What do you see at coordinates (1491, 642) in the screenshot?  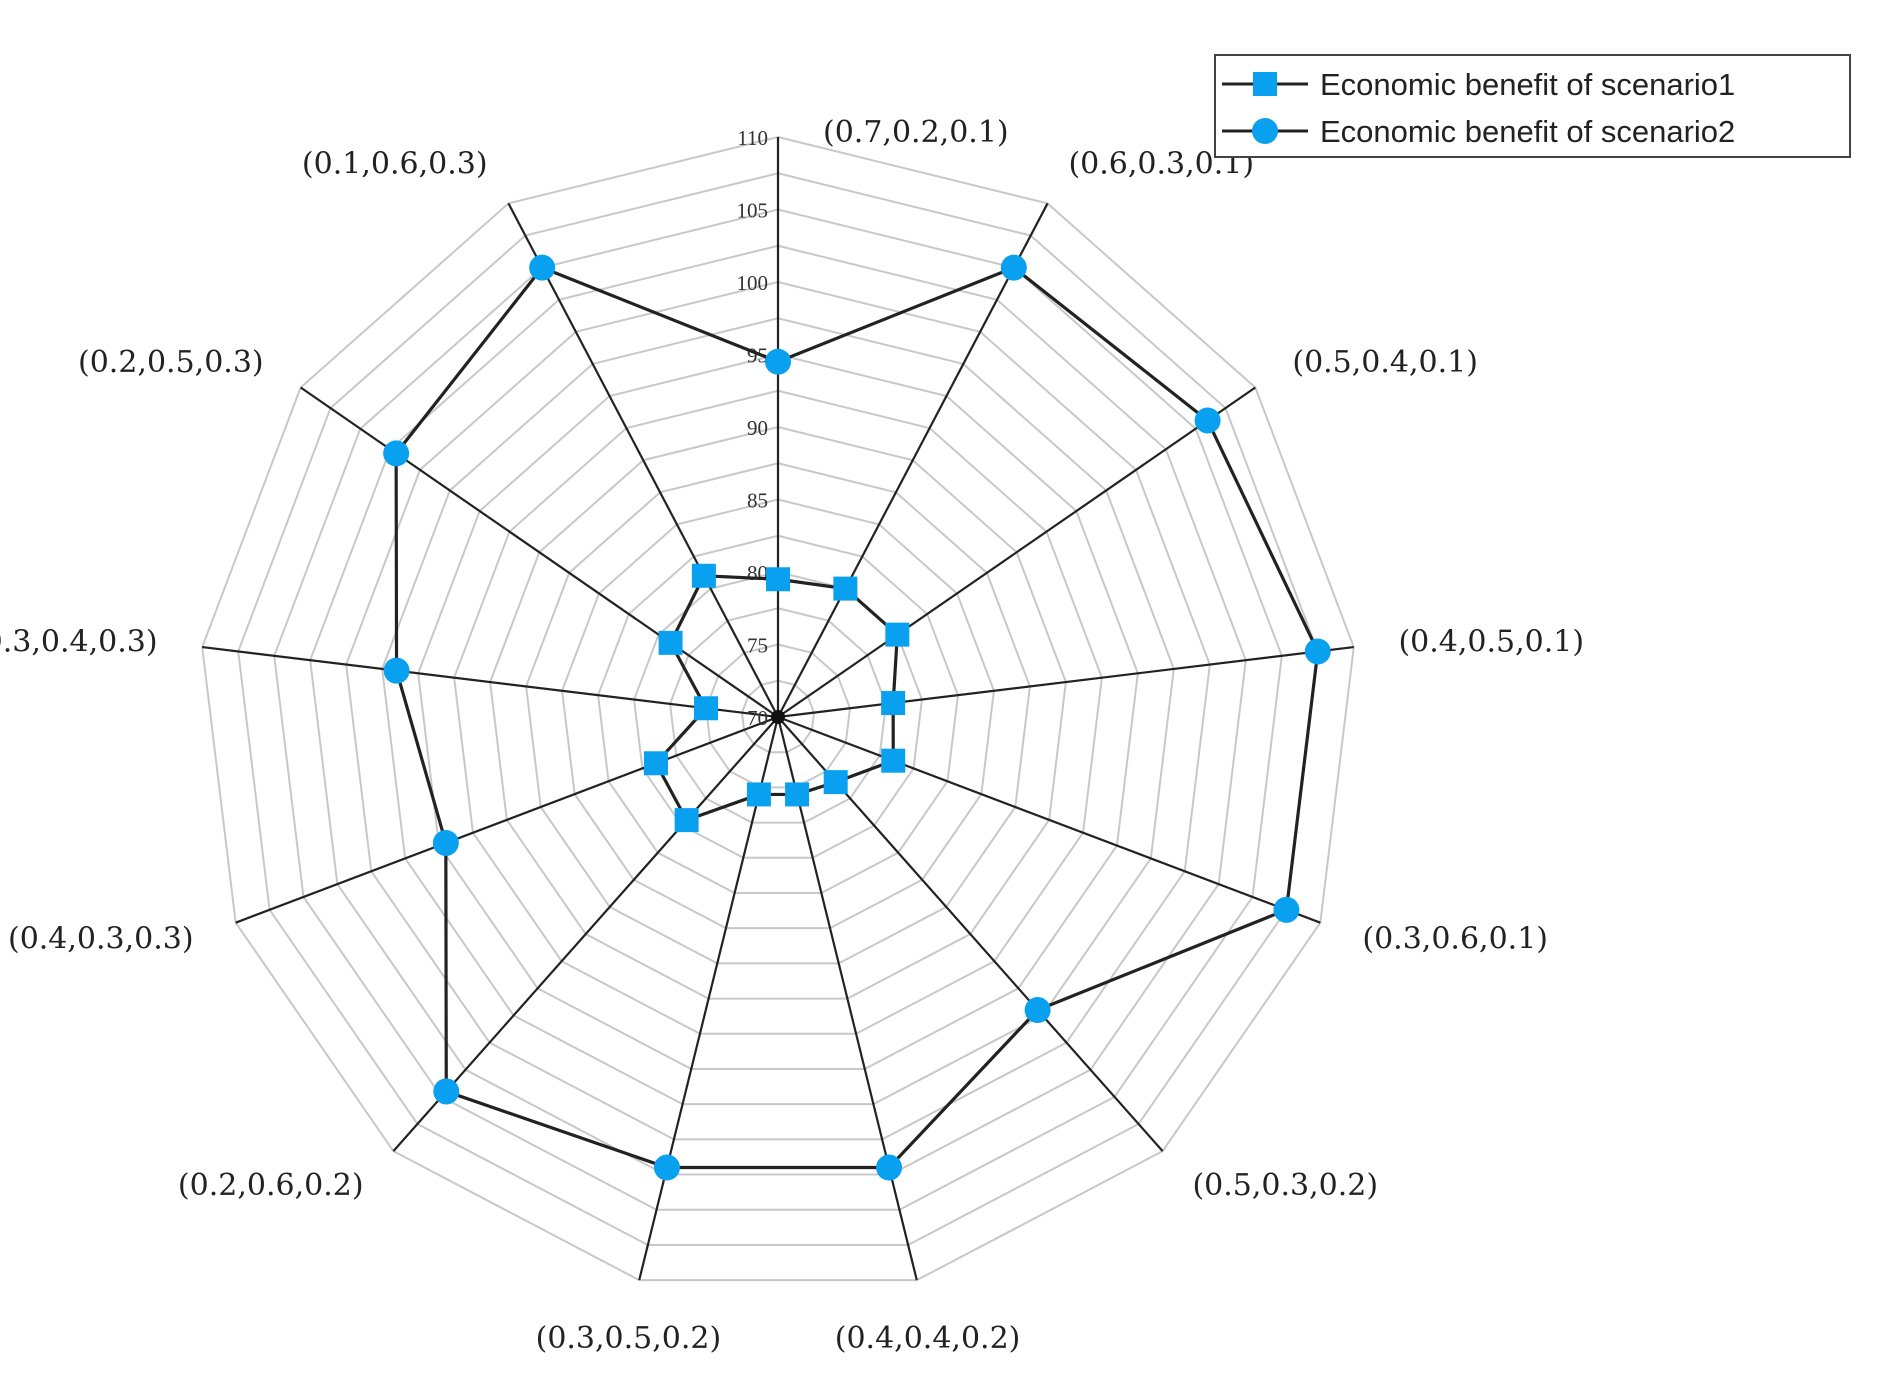 I see `category-label: (0.4,0.5,0.1)` at bounding box center [1491, 642].